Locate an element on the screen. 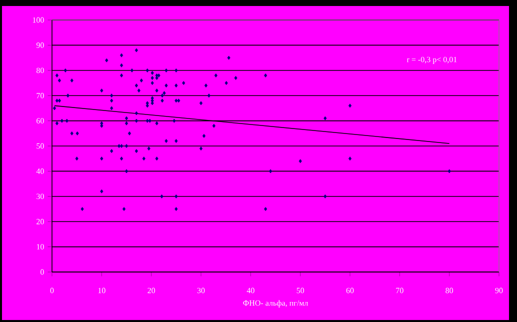  y-tick-label: 40 is located at coordinates (40, 171).